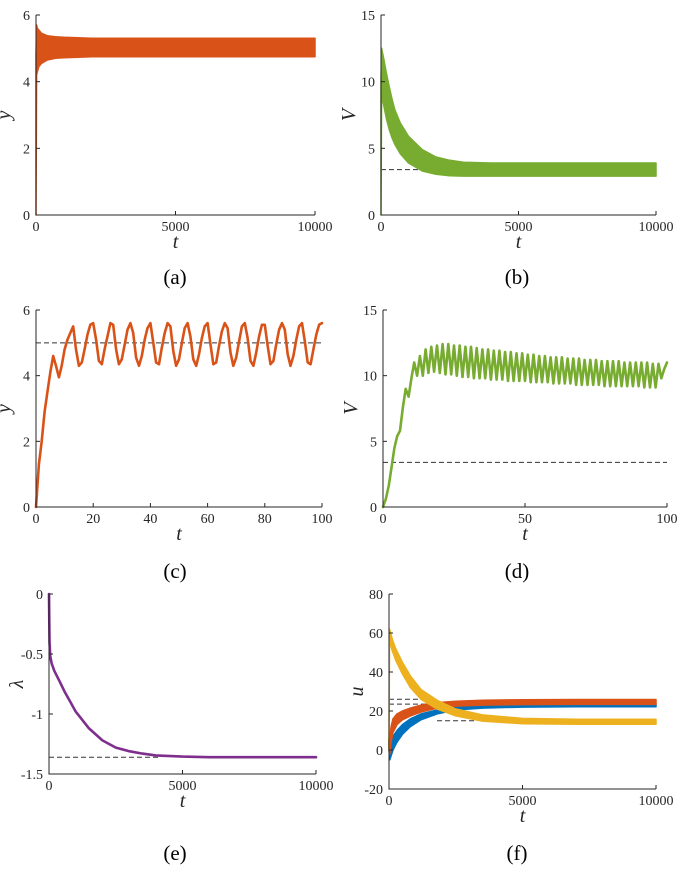 This screenshot has width=694, height=874. Describe the element at coordinates (174, 571) in the screenshot. I see `panel-caption: (c)` at that location.